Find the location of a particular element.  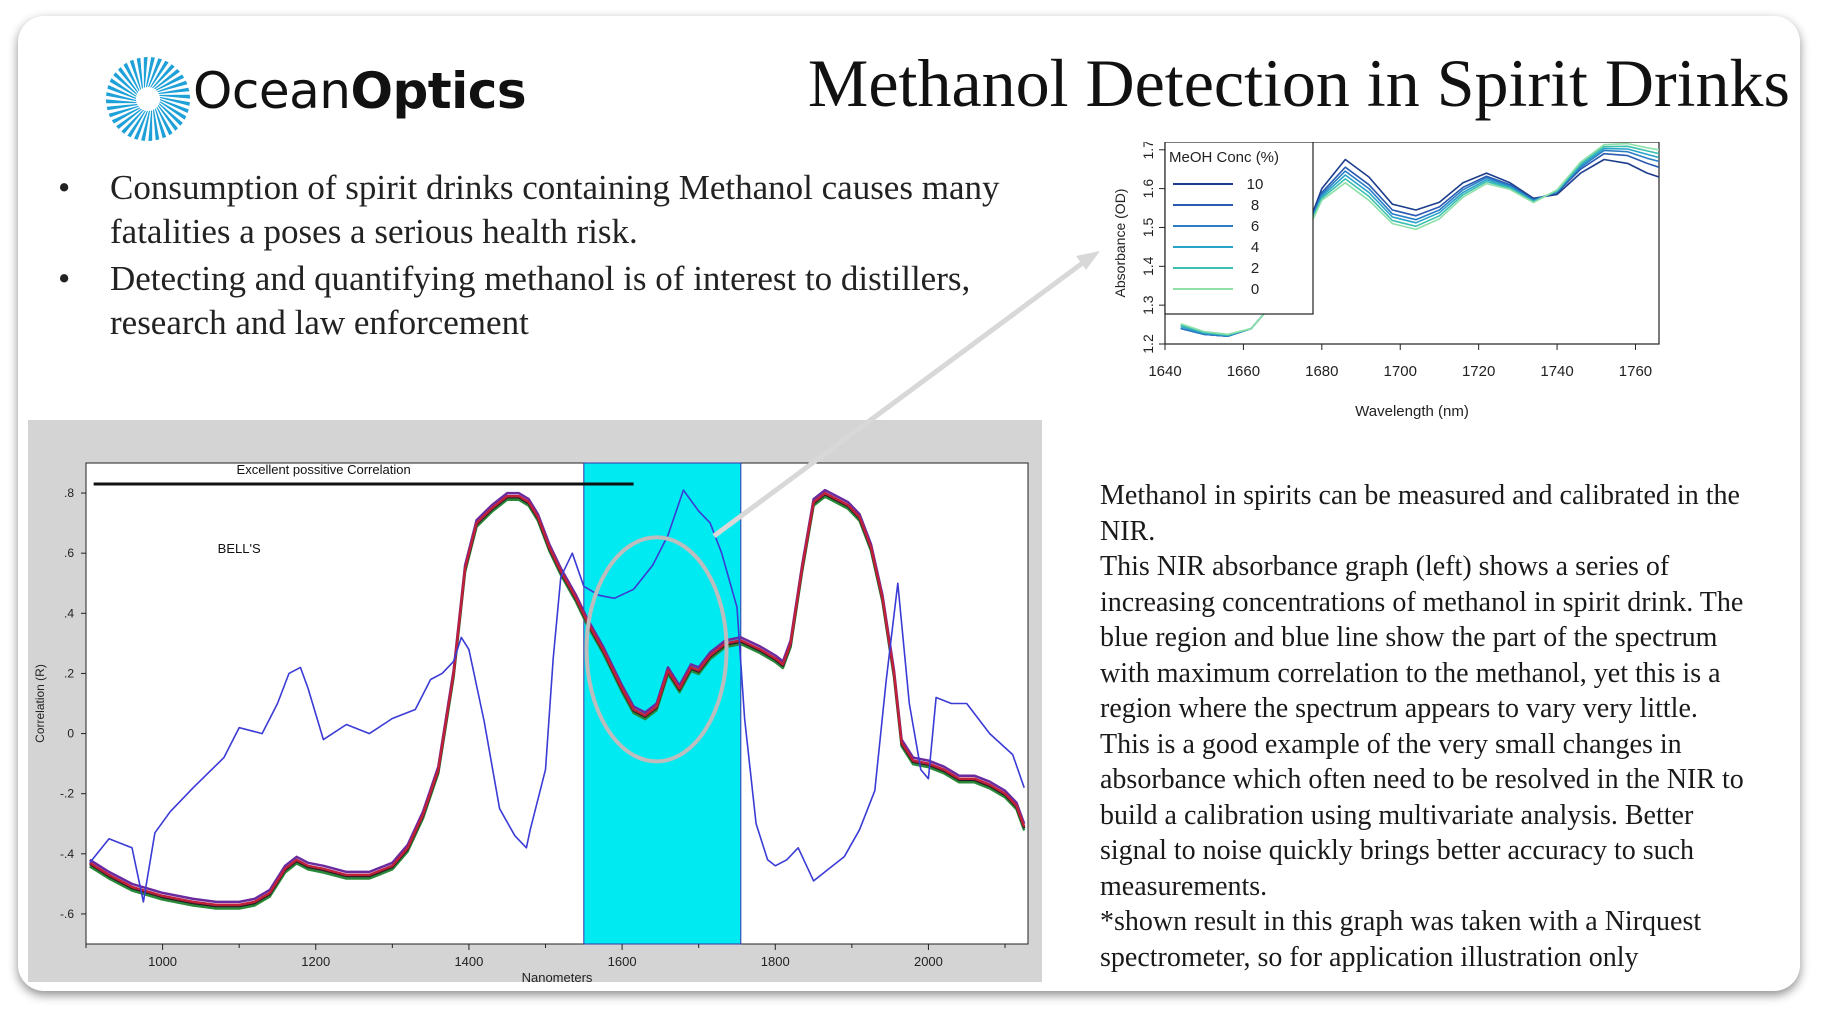

y-tick-label: -.6 is located at coordinates (67, 914).